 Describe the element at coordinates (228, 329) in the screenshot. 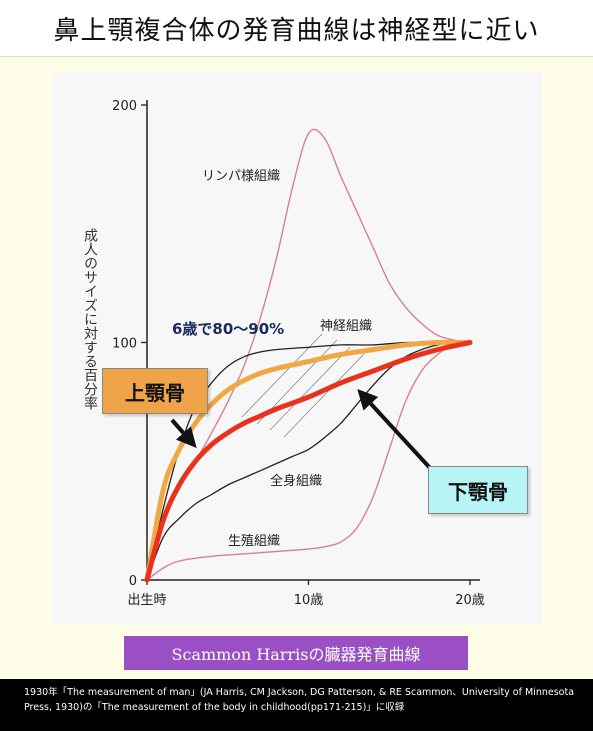

I see `percent-annotation: 6歳で80～90%` at that location.